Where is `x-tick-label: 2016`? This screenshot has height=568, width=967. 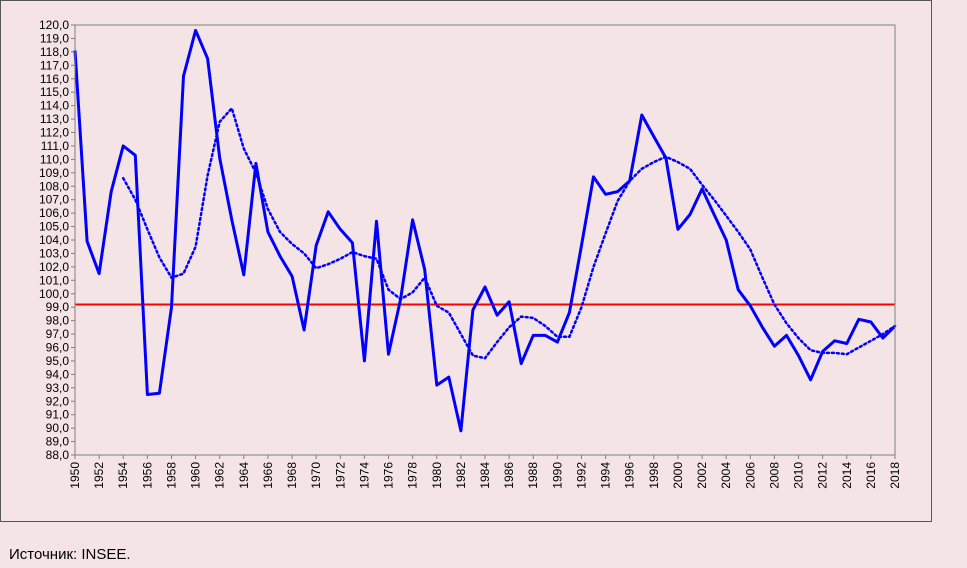
x-tick-label: 2016 is located at coordinates (871, 475).